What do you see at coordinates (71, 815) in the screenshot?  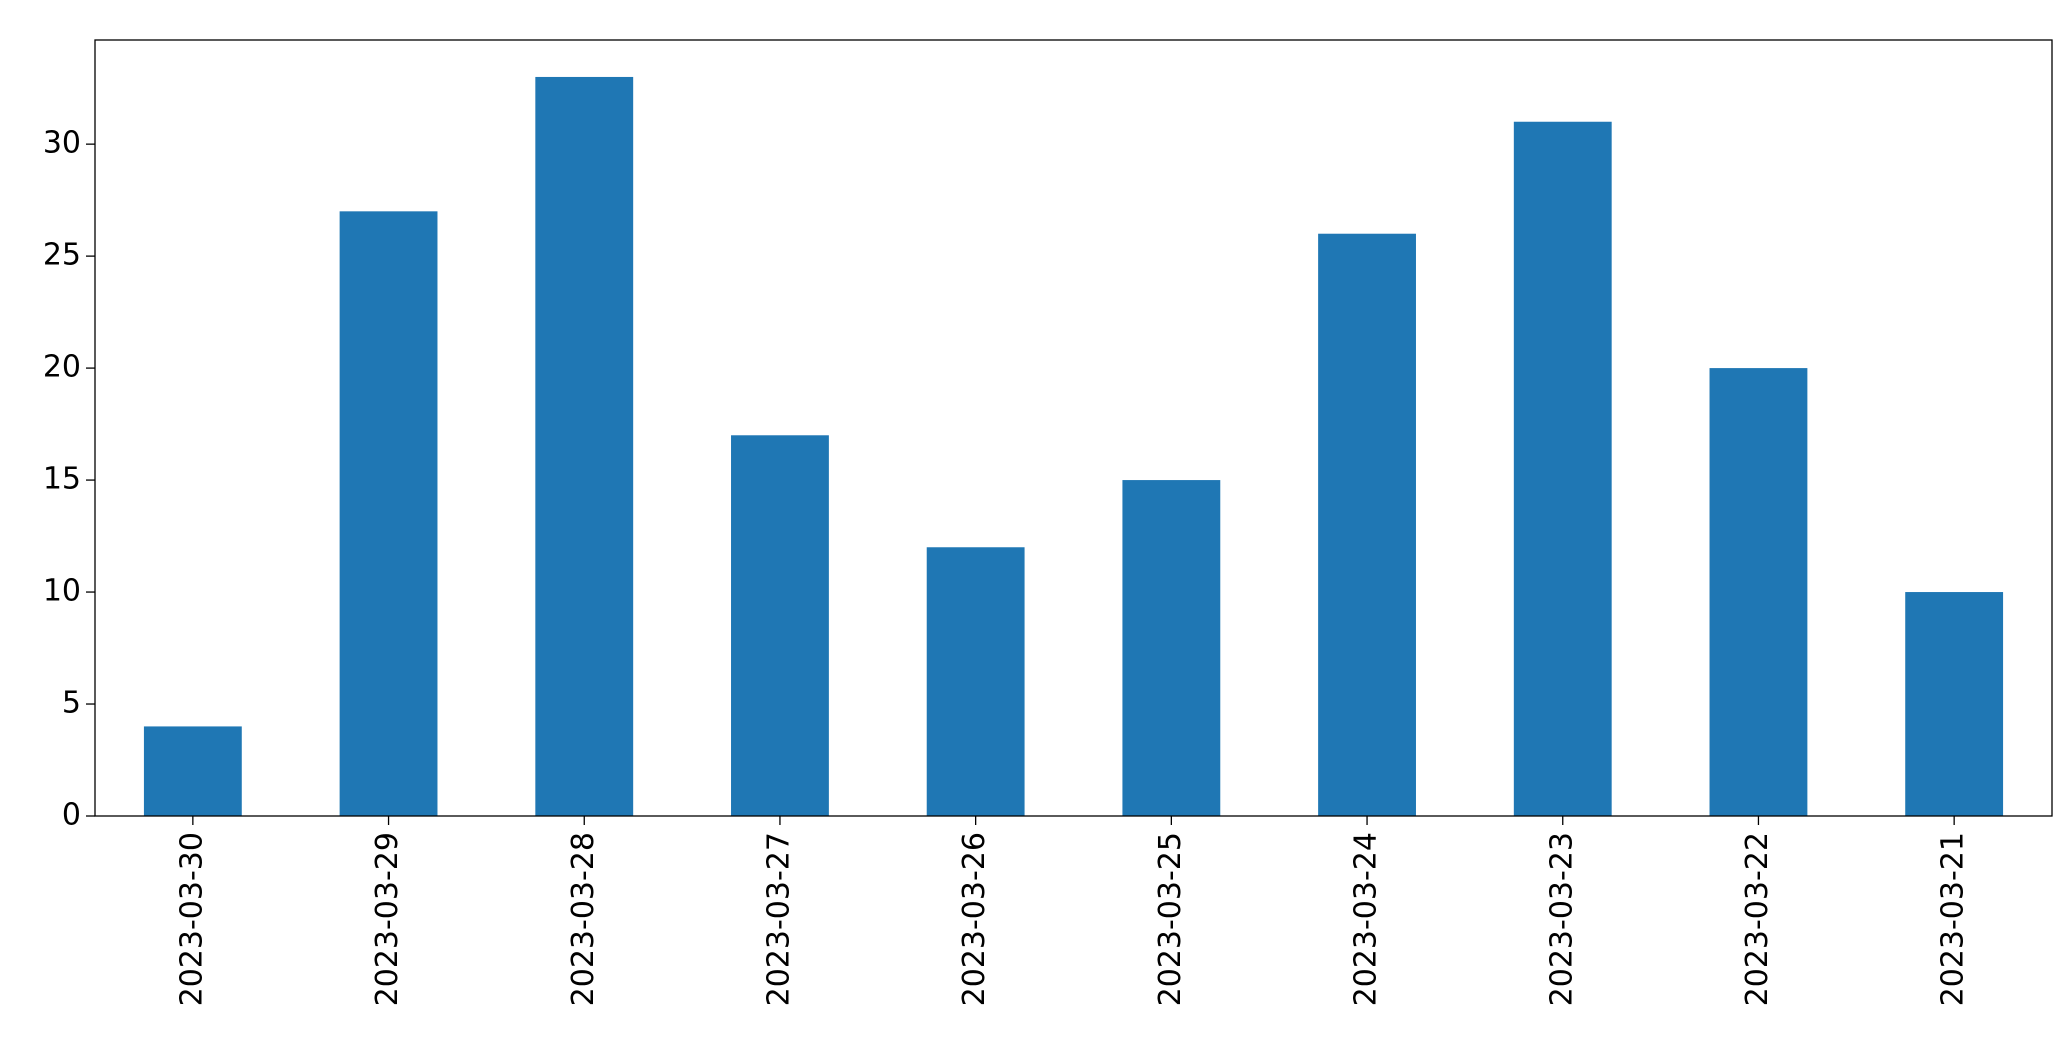 I see `y-tick-label: 0` at bounding box center [71, 815].